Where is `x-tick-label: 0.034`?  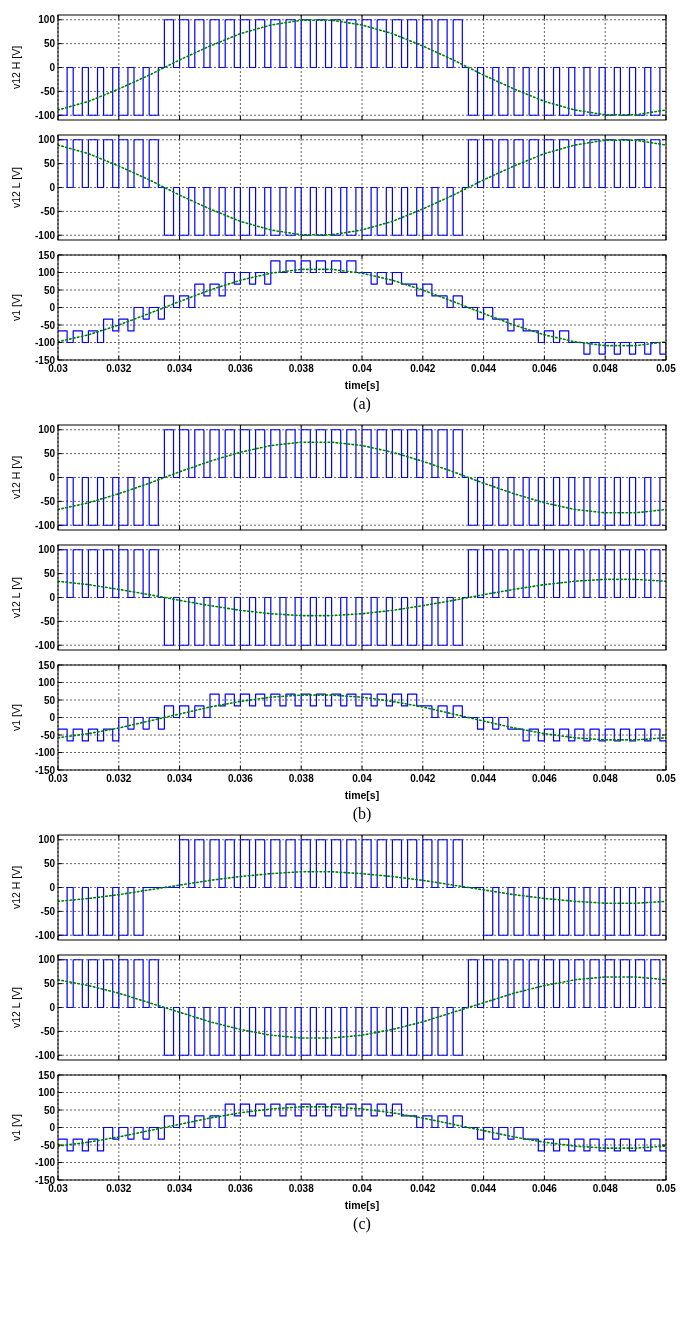 x-tick-label: 0.034 is located at coordinates (180, 778).